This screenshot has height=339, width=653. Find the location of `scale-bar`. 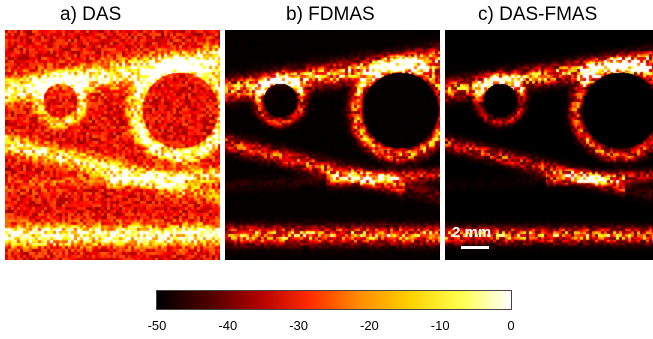

scale-bar is located at coordinates (475, 247).